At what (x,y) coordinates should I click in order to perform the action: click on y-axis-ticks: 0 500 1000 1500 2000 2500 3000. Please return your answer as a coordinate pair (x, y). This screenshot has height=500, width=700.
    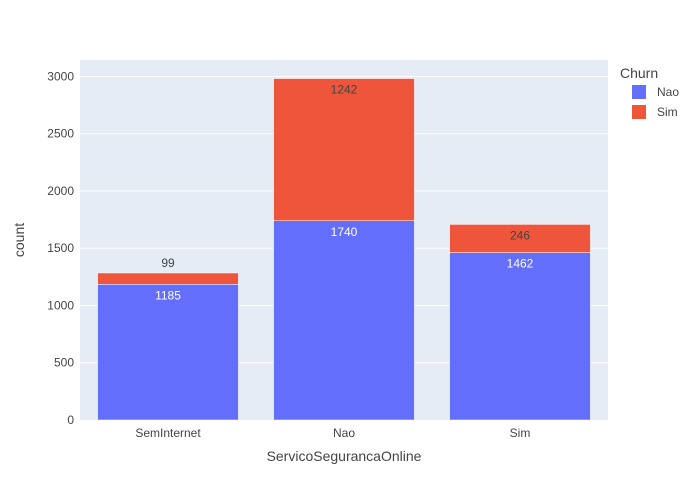
    Looking at the image, I should click on (60, 248).